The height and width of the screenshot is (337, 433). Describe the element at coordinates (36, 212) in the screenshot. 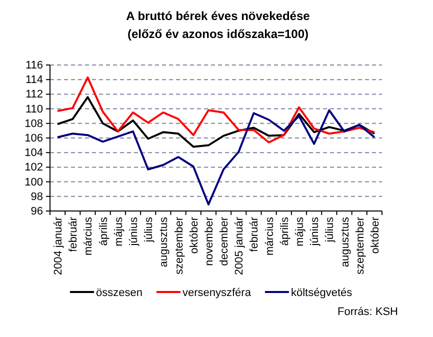

I see `y-tick-label: 96` at that location.